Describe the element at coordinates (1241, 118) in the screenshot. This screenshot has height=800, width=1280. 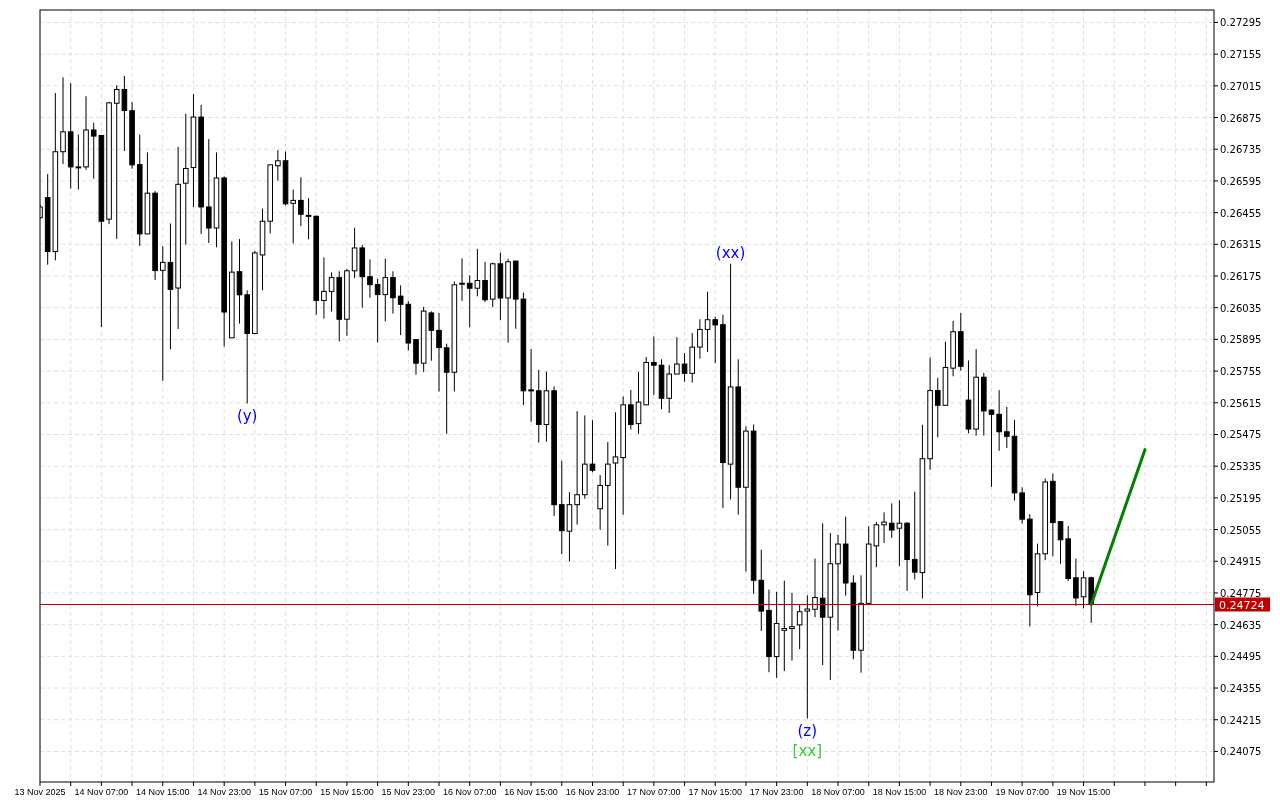
I see `y-tick-label: 0.26875` at that location.